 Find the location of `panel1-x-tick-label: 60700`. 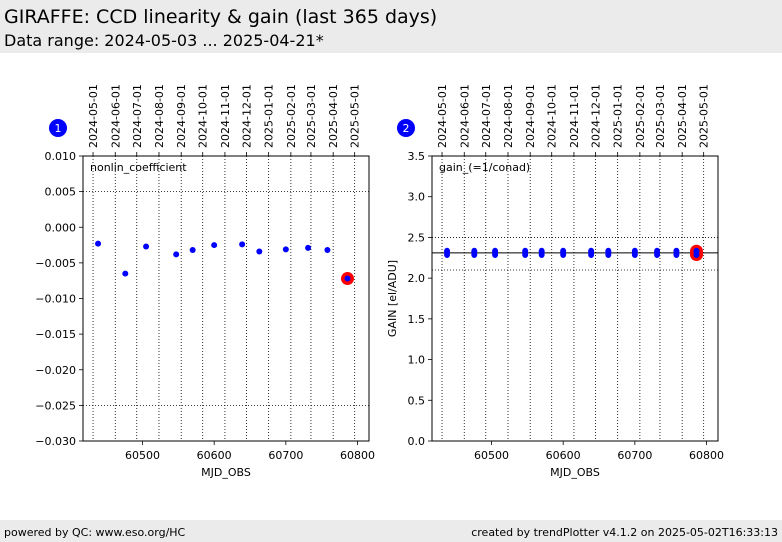

panel1-x-tick-label: 60700 is located at coordinates (285, 455).